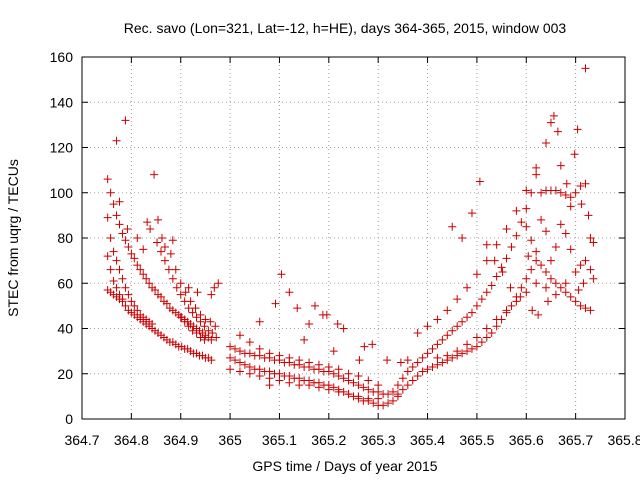 This screenshot has height=480, width=640. What do you see at coordinates (65, 238) in the screenshot?
I see `y-tick-label: 80` at bounding box center [65, 238].